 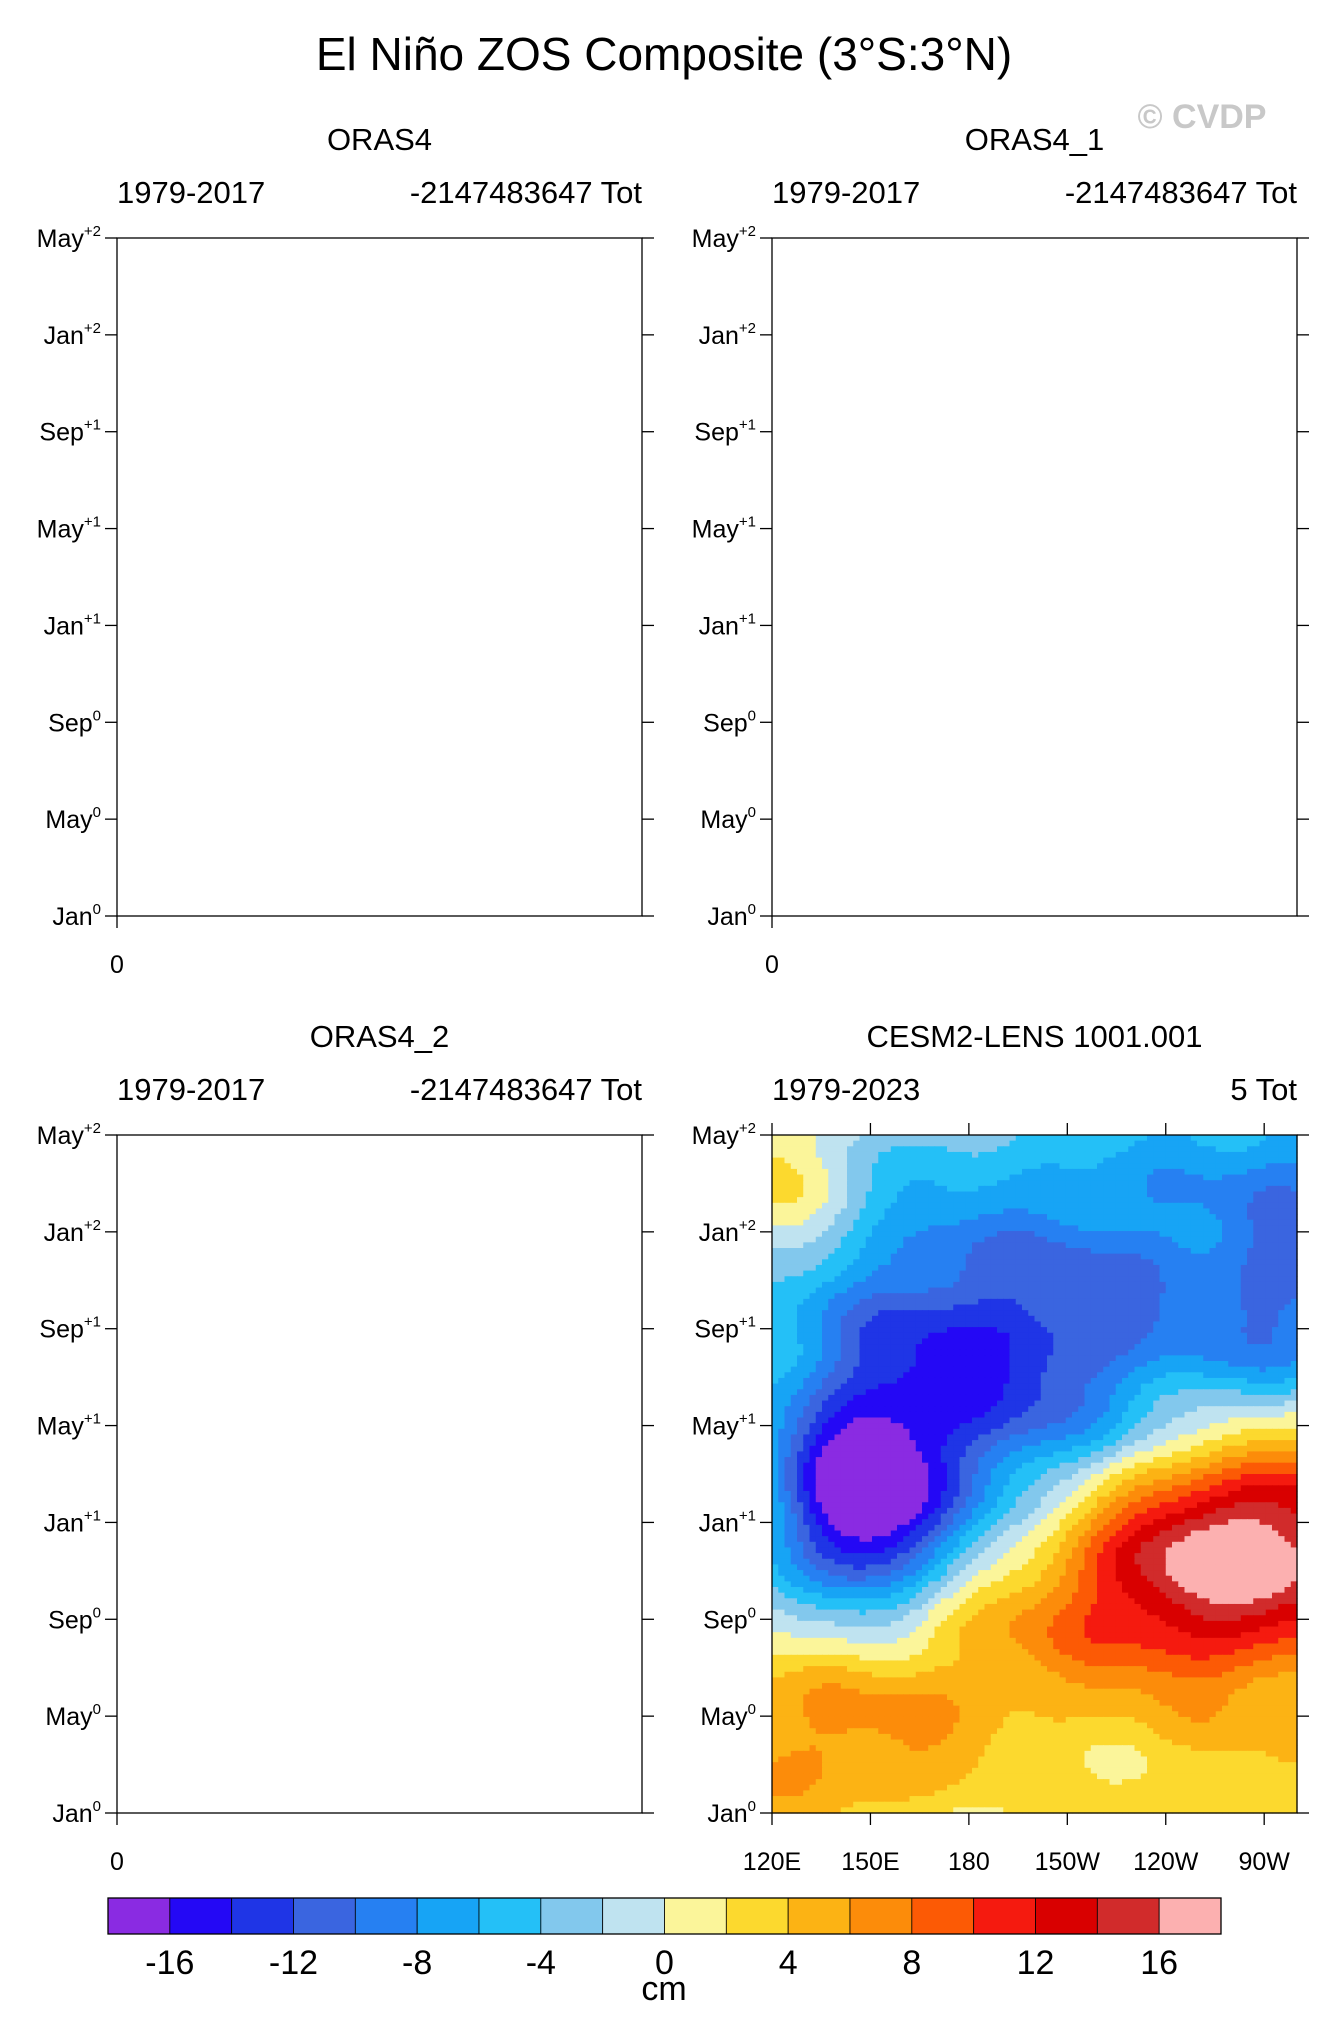 What do you see at coordinates (69, 529) in the screenshot?
I see `y-tick-label: May+1` at bounding box center [69, 529].